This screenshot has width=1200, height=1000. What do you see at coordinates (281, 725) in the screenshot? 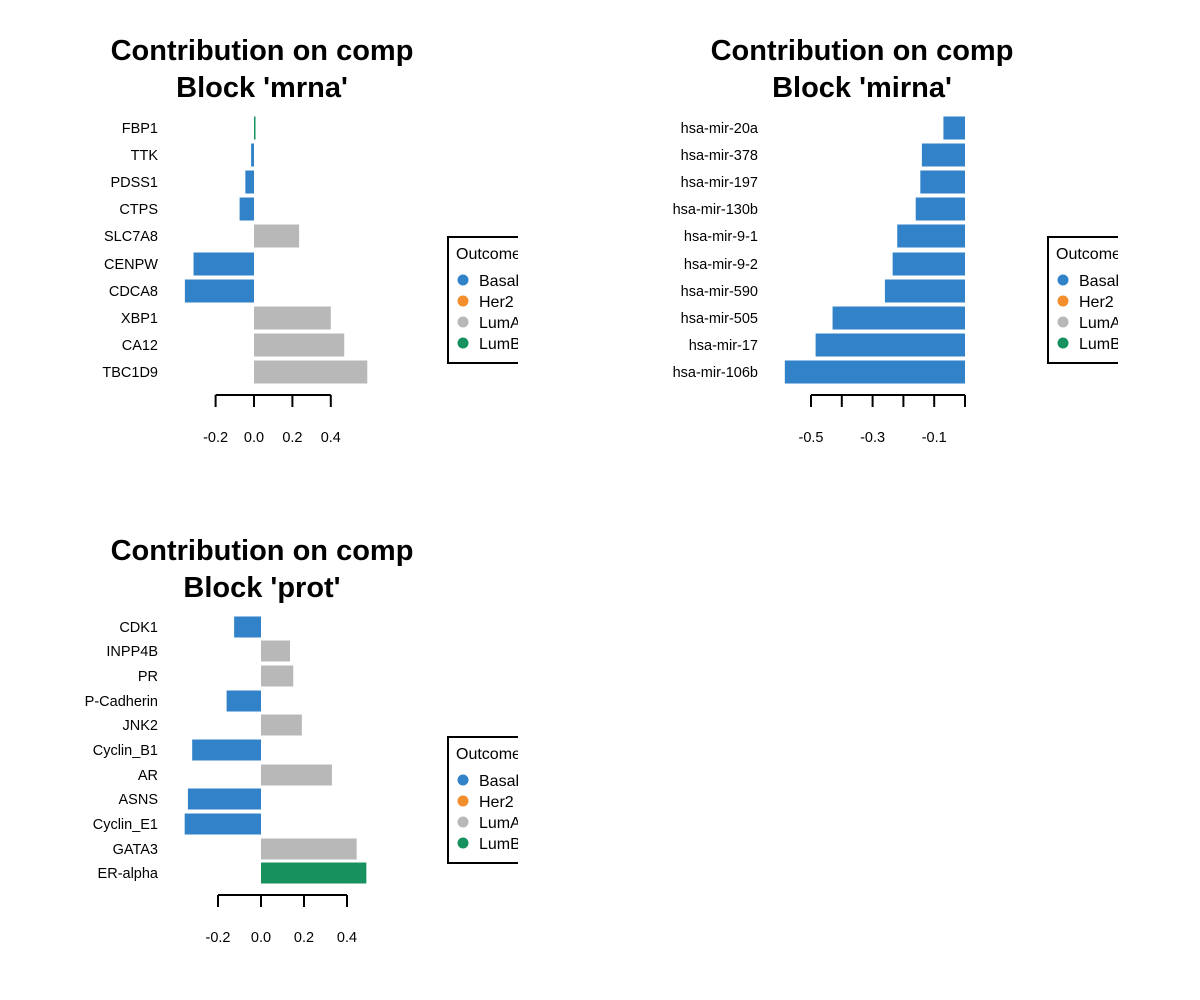
I see `bar-jnk2` at bounding box center [281, 725].